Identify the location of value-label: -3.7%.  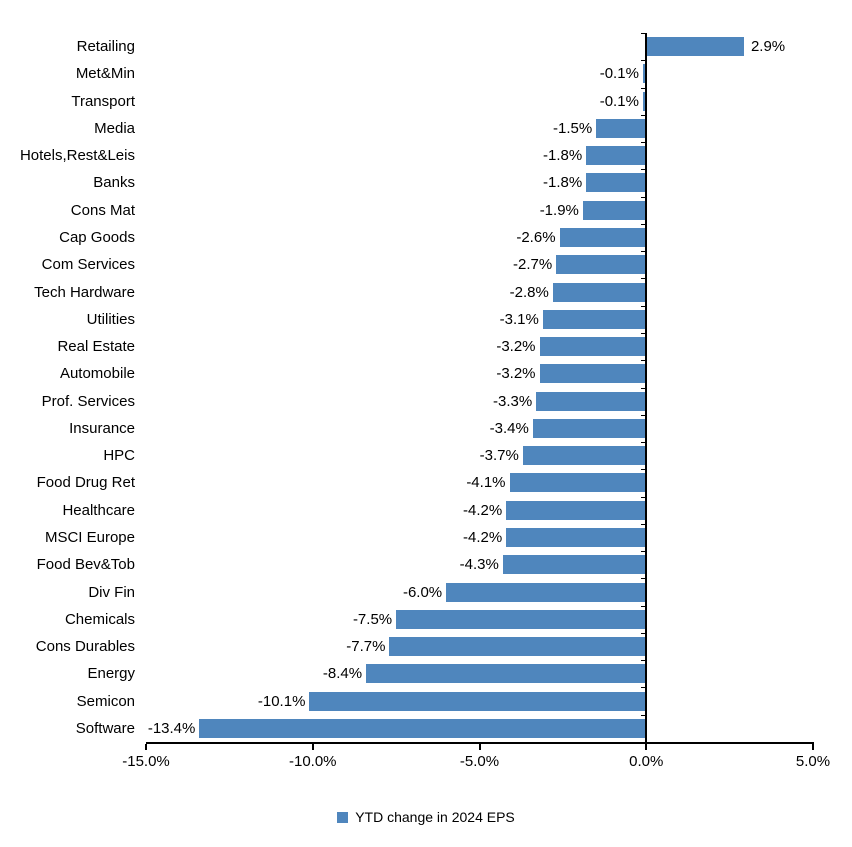
(499, 456).